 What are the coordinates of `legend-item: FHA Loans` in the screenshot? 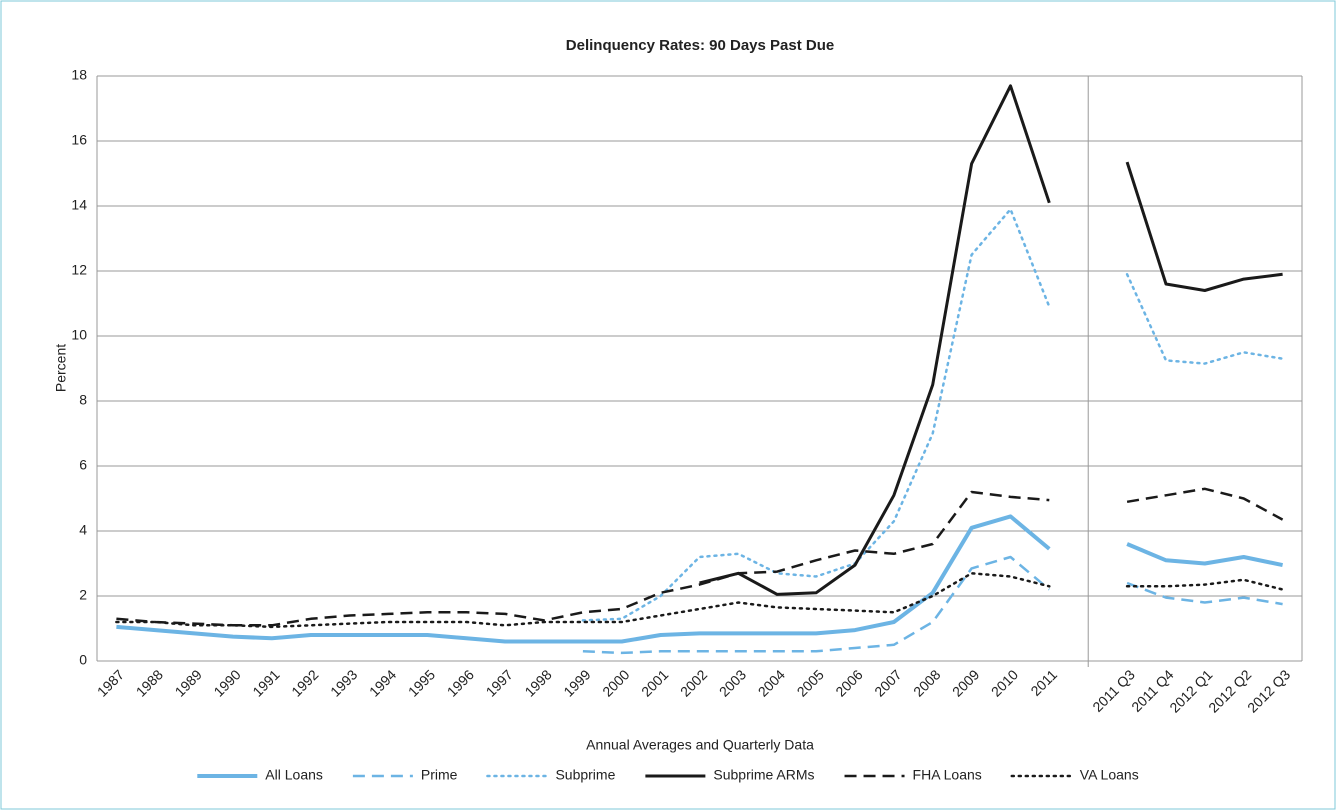 It's located at (913, 775).